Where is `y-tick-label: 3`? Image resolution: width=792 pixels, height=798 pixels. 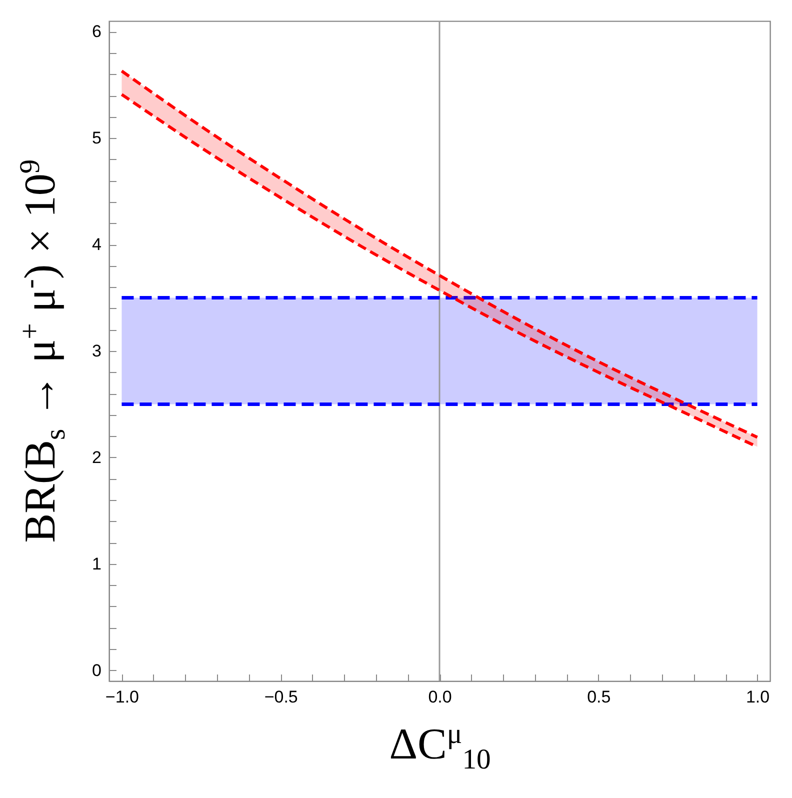
y-tick-label: 3 is located at coordinates (97, 351).